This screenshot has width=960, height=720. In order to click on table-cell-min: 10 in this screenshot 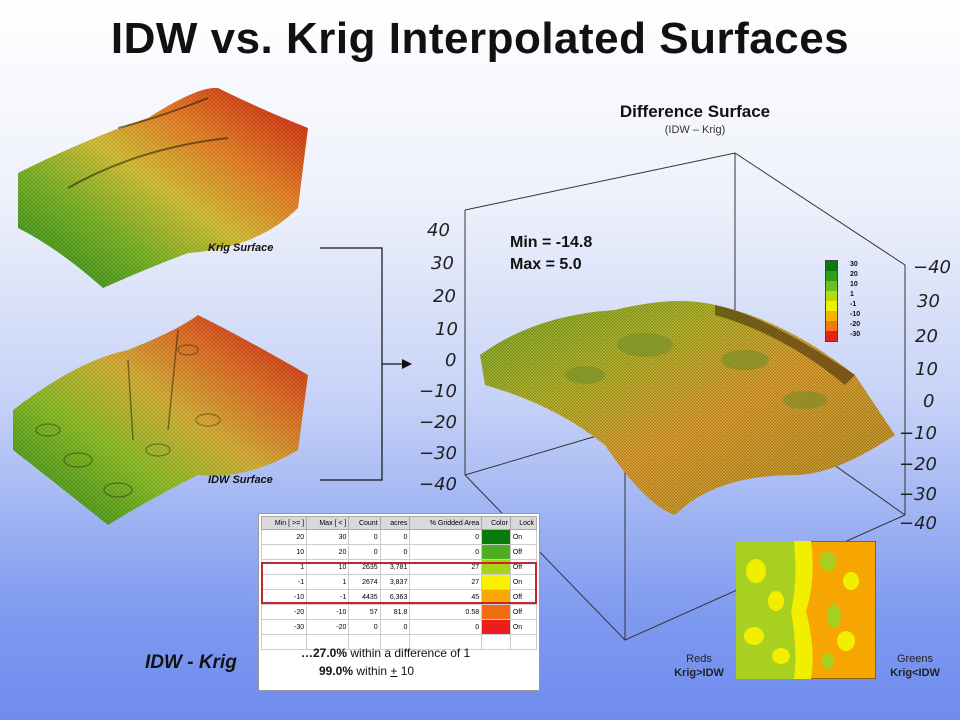, I will do `click(284, 552)`.